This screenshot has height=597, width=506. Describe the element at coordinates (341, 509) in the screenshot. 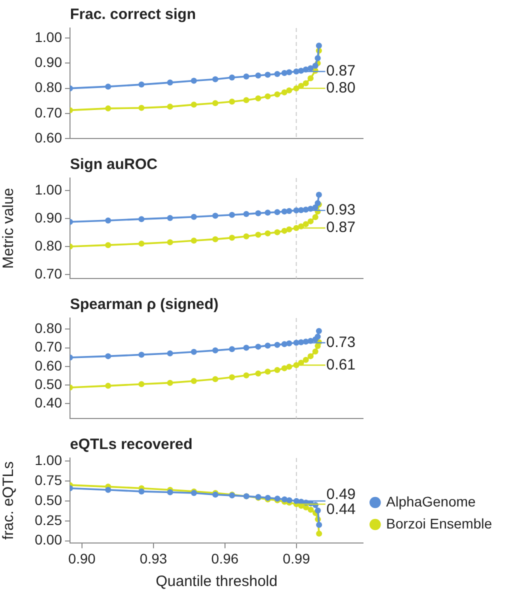

I see `annotation: 0.44` at that location.